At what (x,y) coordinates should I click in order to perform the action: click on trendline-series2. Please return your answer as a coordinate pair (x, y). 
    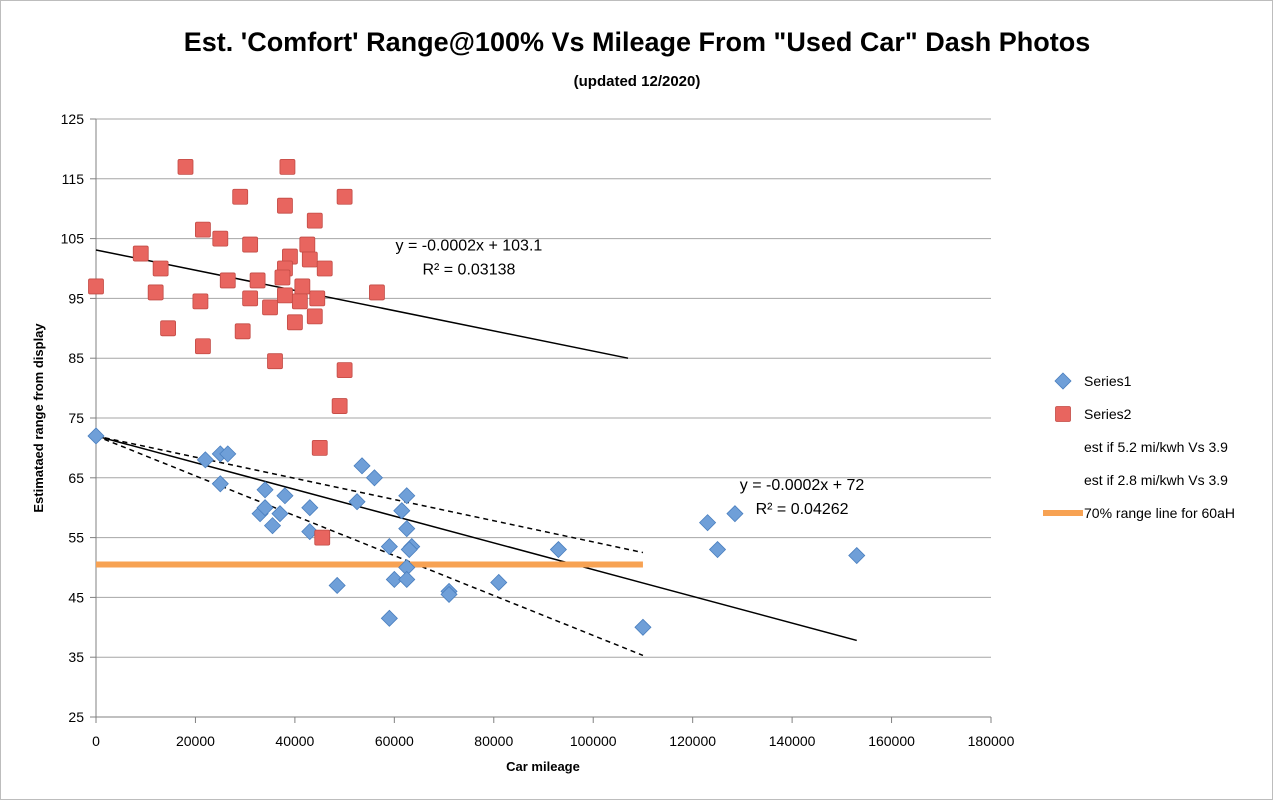
    Looking at the image, I should click on (362, 304).